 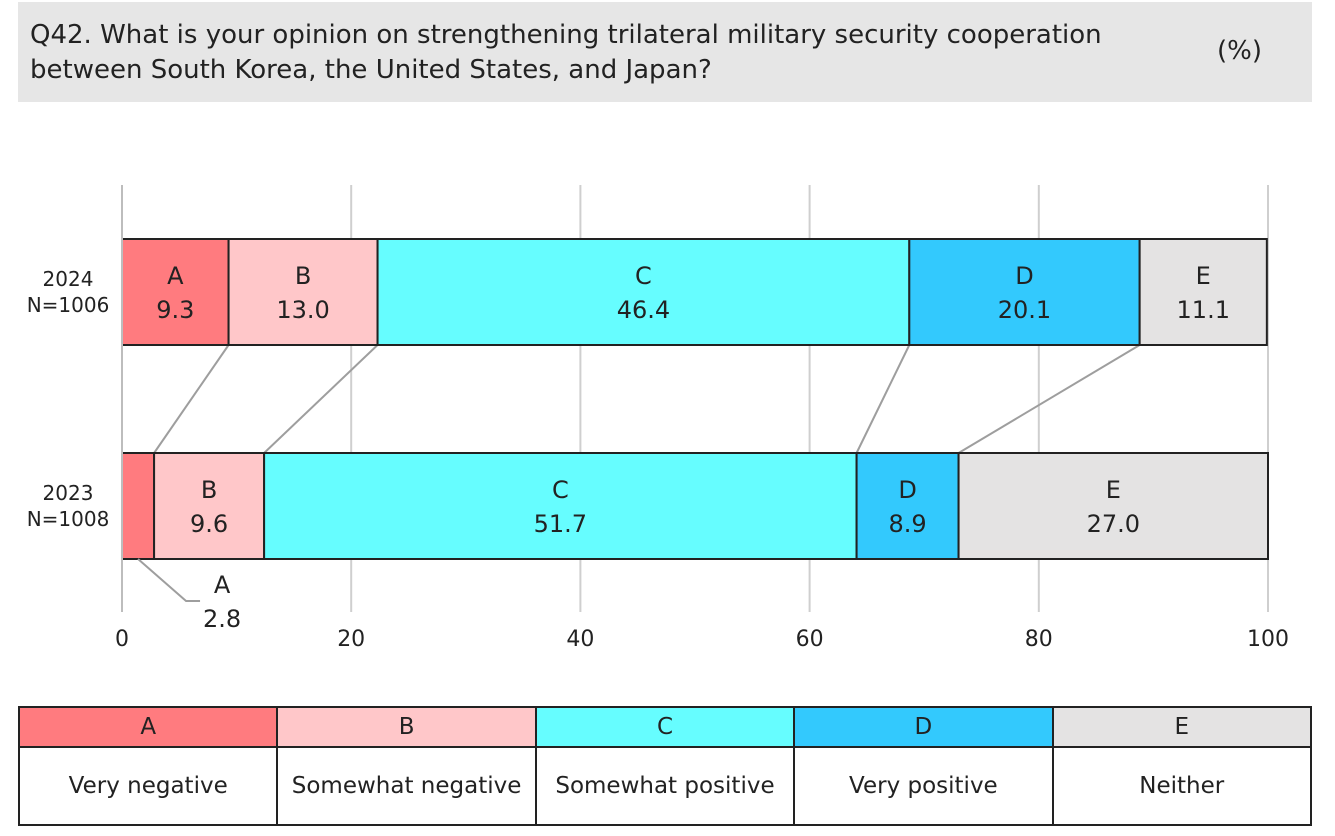 I want to click on row-label-n: N=1008, so click(x=68, y=519).